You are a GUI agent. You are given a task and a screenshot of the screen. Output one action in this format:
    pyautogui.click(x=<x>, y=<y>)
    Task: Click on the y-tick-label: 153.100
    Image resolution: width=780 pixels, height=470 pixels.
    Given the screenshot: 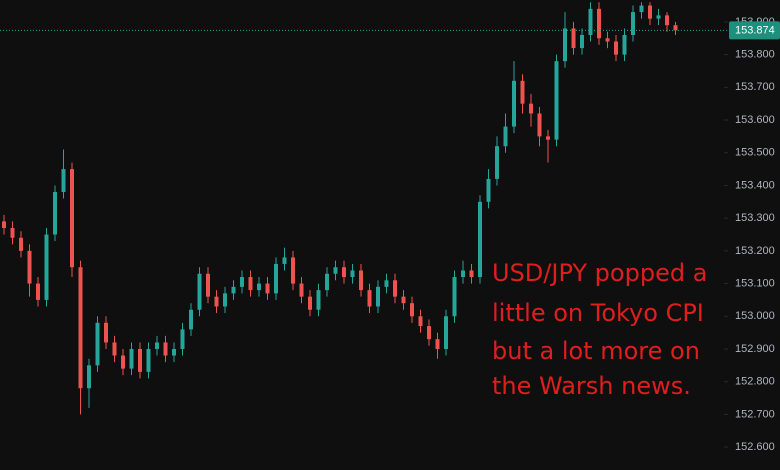 What is the action you would take?
    pyautogui.click(x=755, y=283)
    